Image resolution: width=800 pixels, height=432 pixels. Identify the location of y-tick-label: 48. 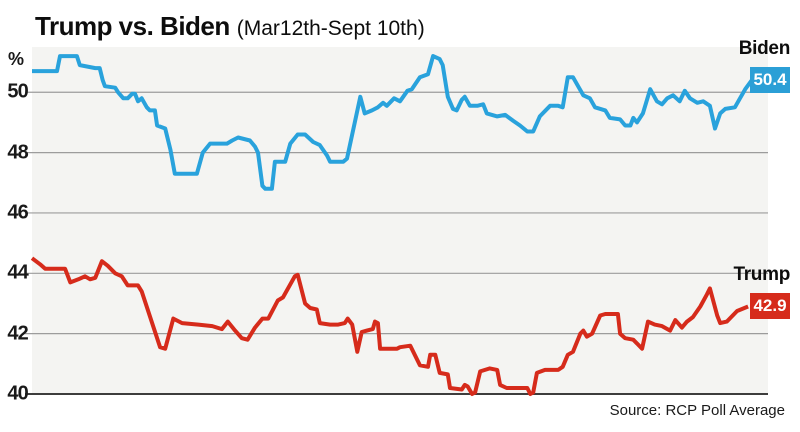
(17, 152).